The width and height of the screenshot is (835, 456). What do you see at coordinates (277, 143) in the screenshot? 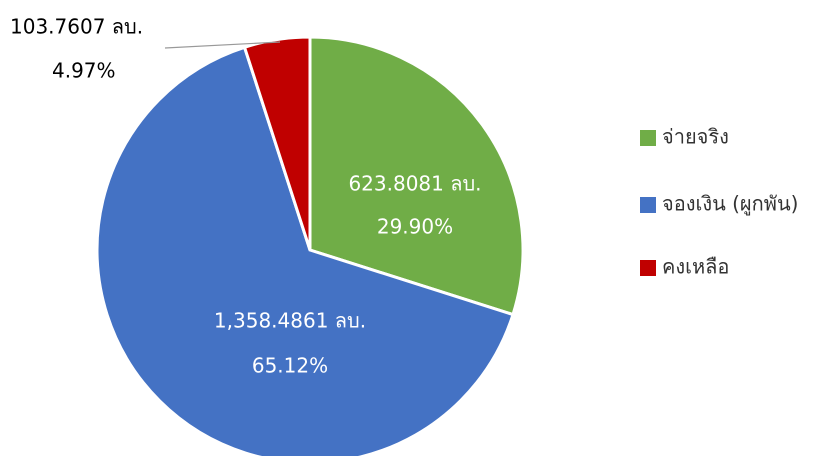
I see `pie-slice` at bounding box center [277, 143].